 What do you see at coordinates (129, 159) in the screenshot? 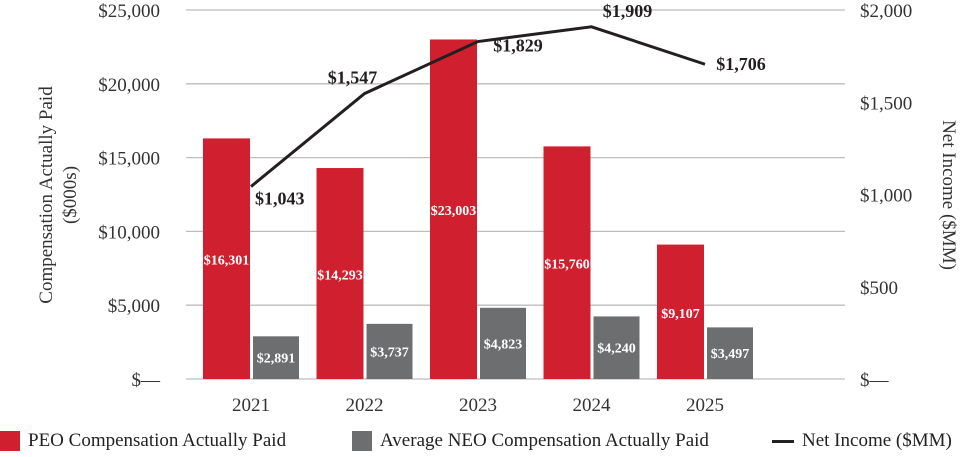
I see `y-tick-label: $15,000` at bounding box center [129, 159].